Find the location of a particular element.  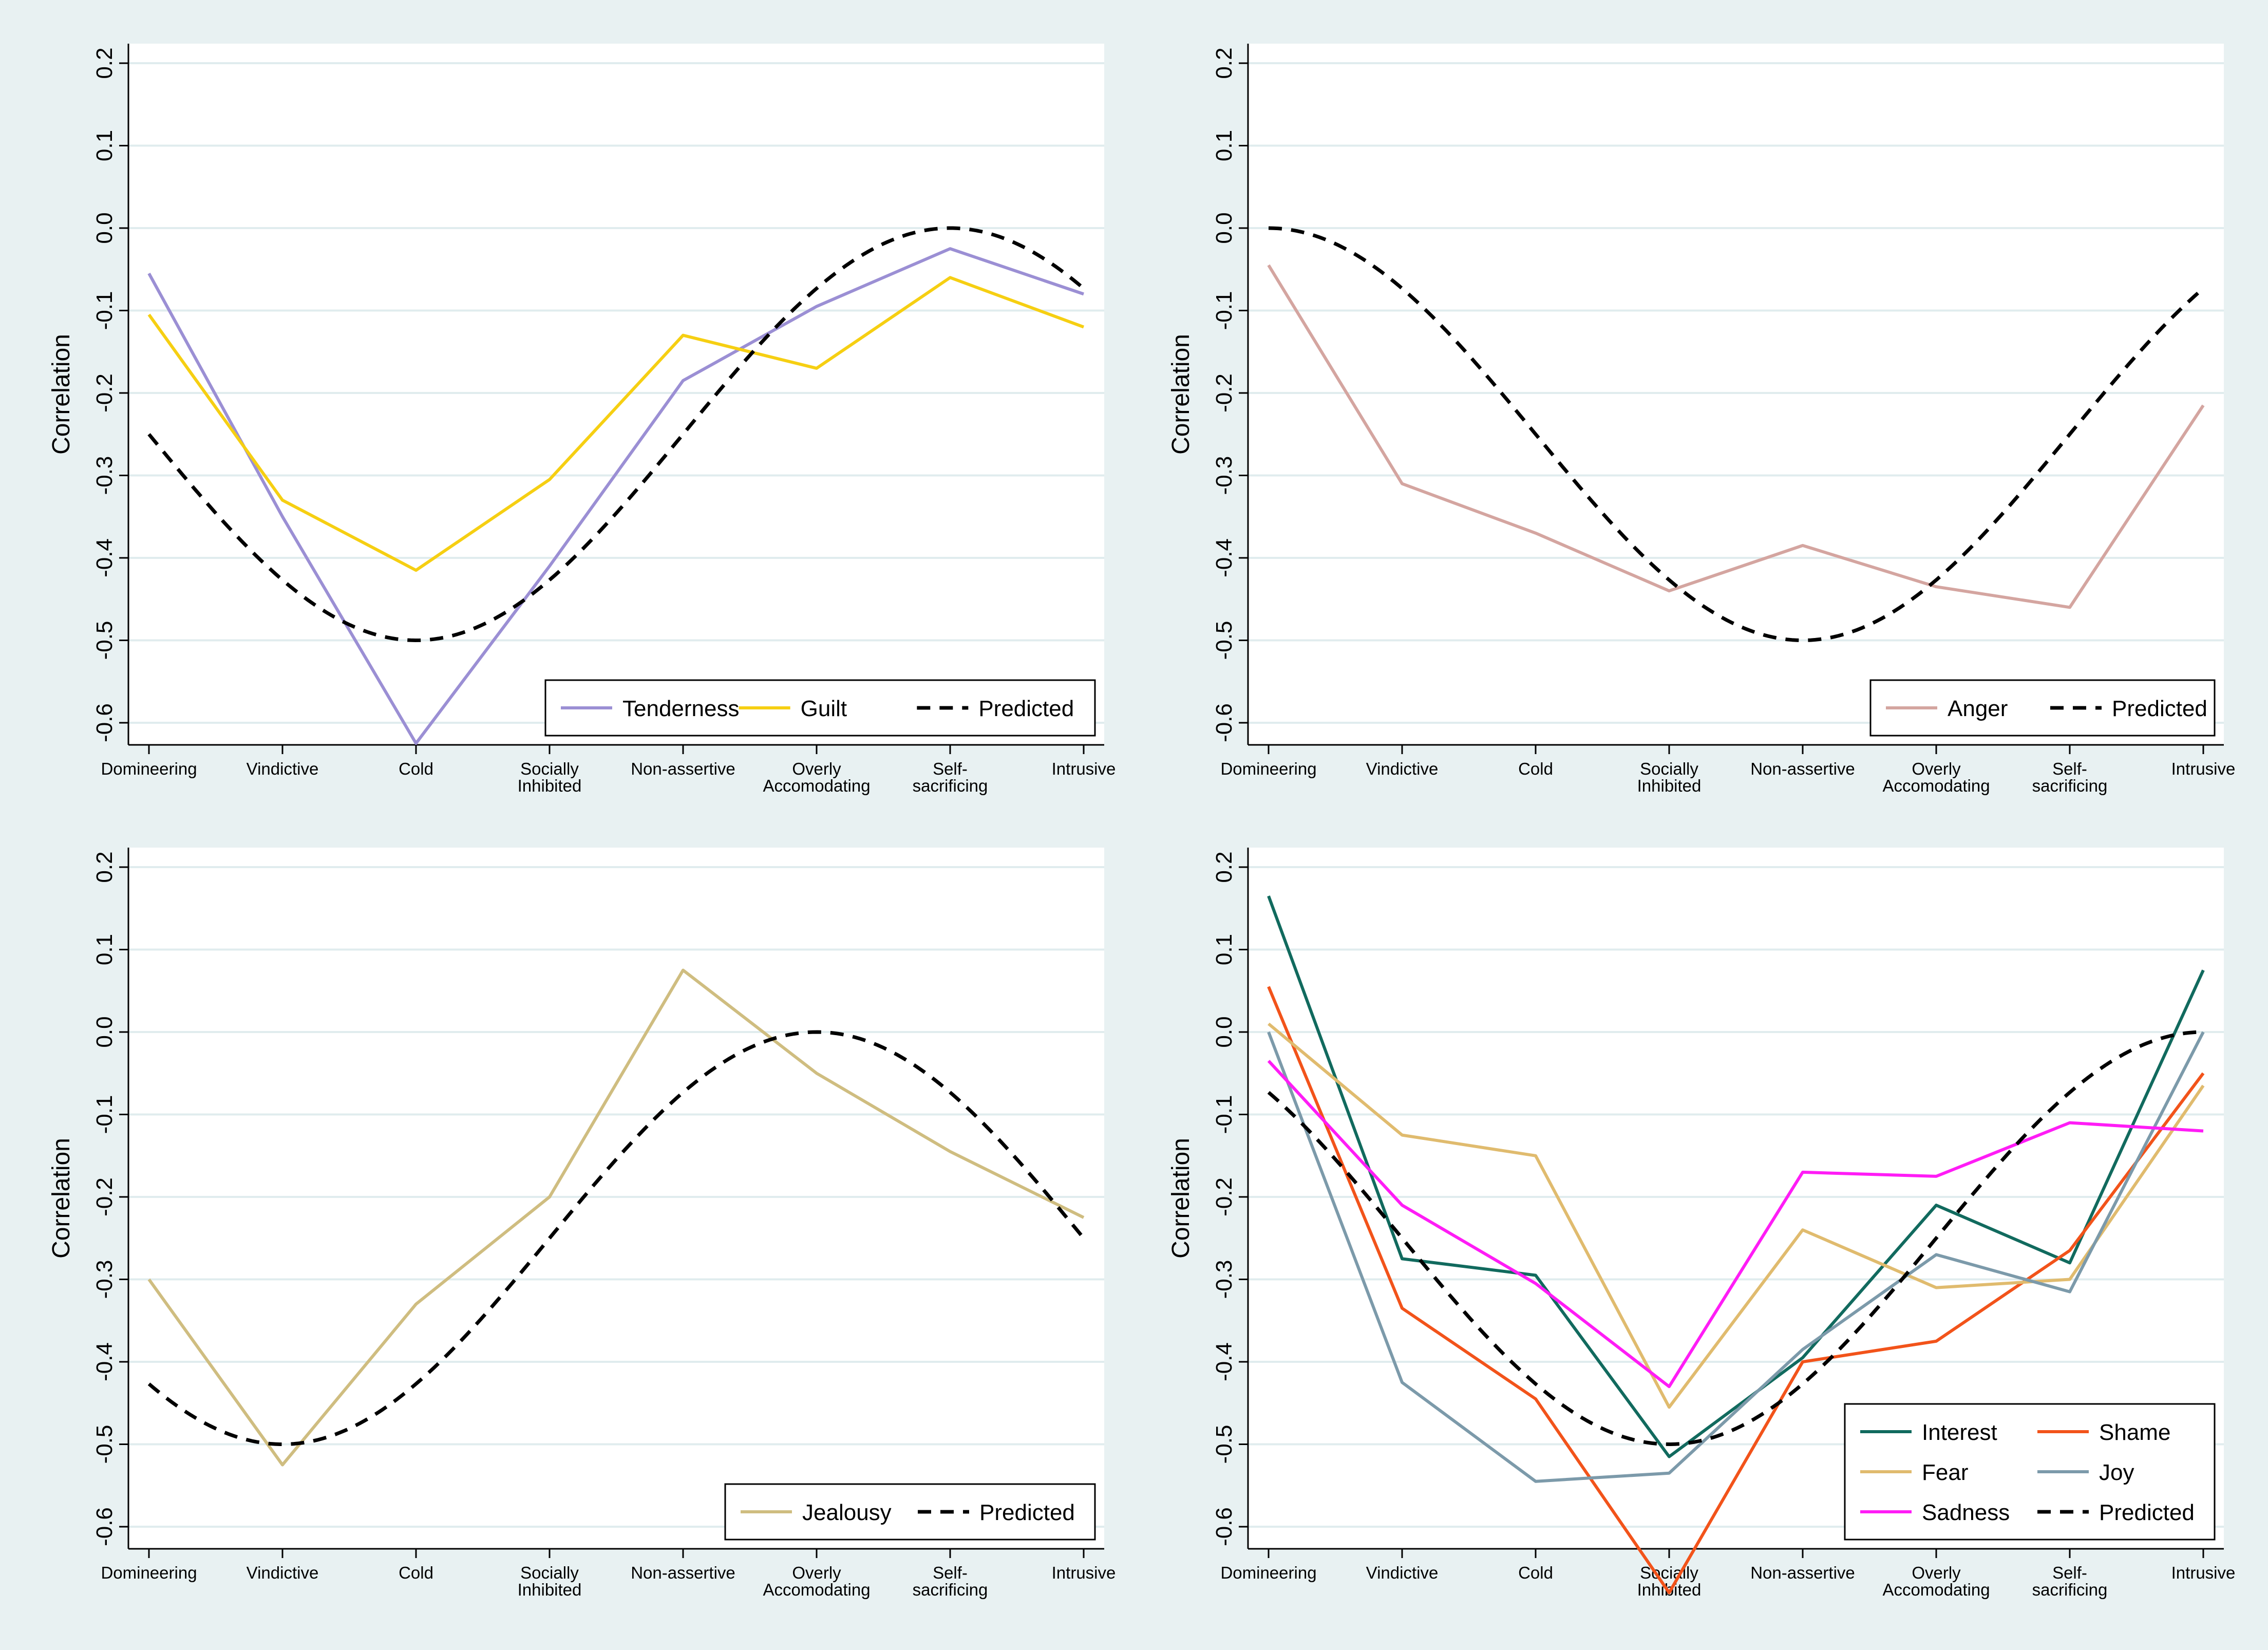

legend-label-tenderness: Tenderness is located at coordinates (680, 709).